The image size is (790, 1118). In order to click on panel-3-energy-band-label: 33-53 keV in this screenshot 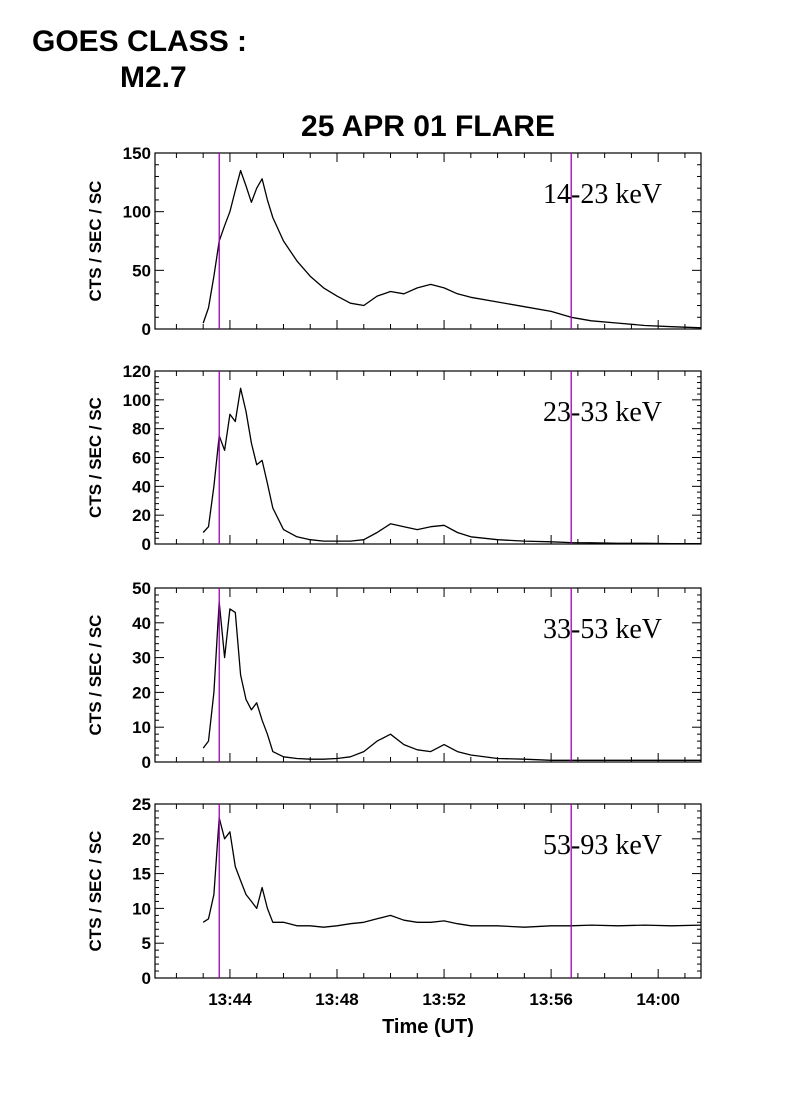, I will do `click(602, 629)`.